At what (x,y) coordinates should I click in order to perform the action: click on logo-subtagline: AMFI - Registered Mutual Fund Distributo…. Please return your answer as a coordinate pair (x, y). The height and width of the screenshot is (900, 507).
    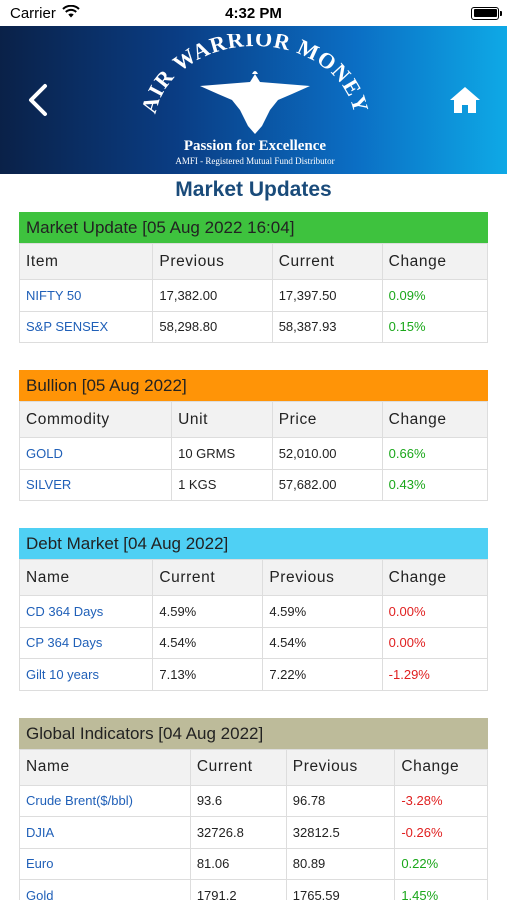
    Looking at the image, I should click on (255, 161).